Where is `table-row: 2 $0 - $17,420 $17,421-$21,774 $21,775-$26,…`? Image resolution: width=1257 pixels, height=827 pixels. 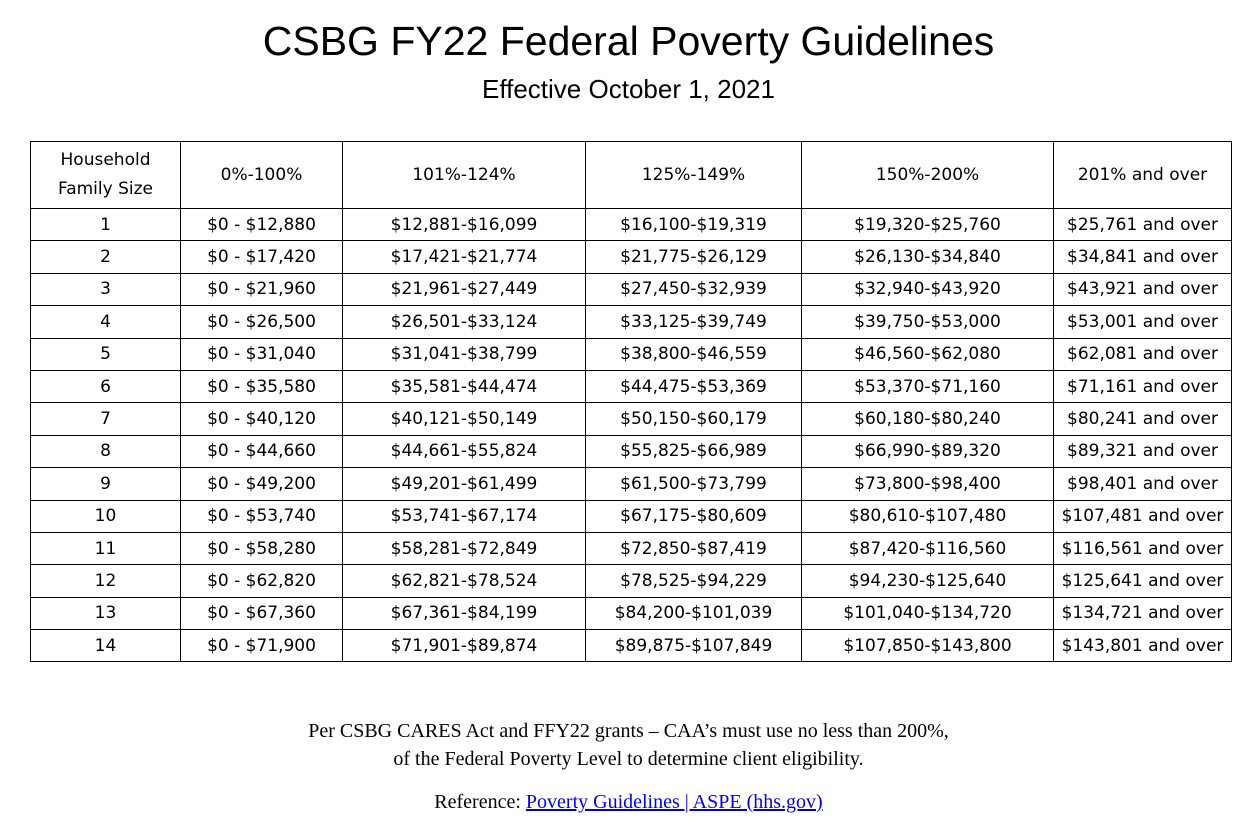 table-row: 2 $0 - $17,420 $17,421-$21,774 $21,775-$26,… is located at coordinates (631, 257).